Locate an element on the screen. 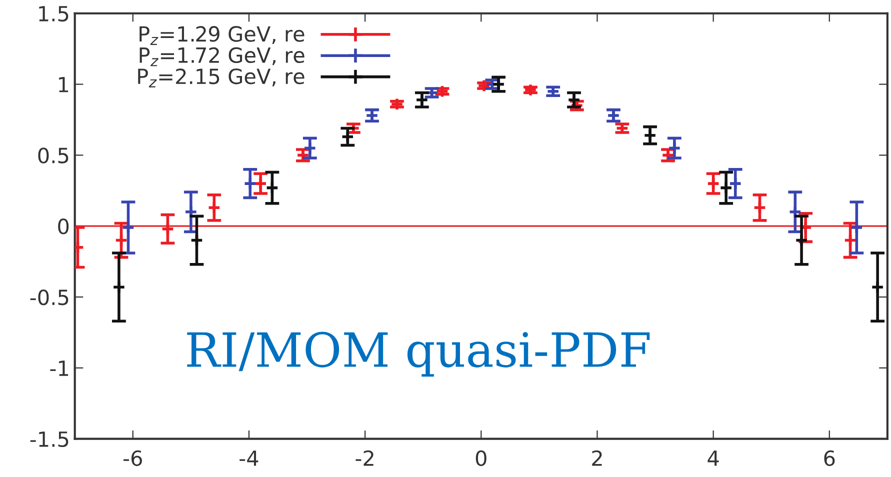  y-tick-label: -1 is located at coordinates (59, 368).